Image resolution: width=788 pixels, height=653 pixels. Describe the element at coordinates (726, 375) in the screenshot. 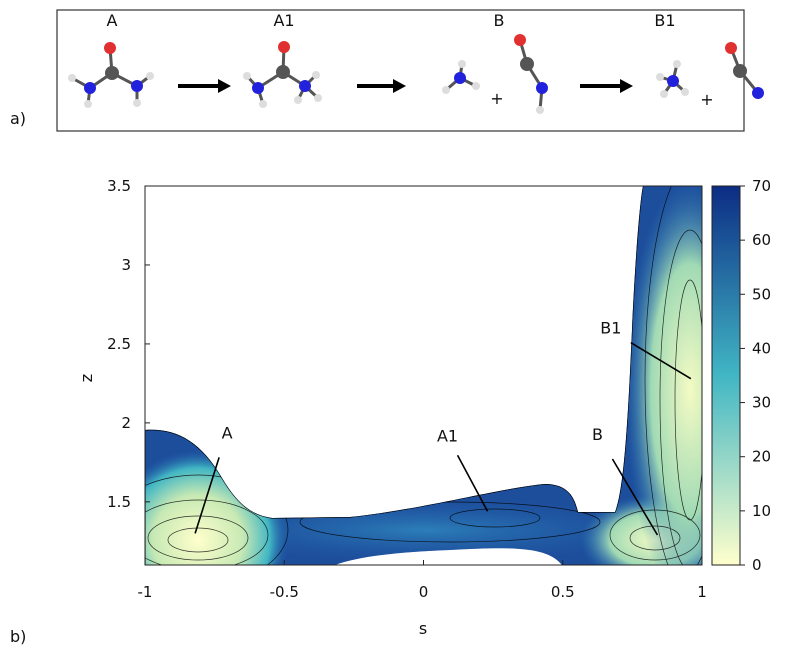

I see `colorbar` at that location.